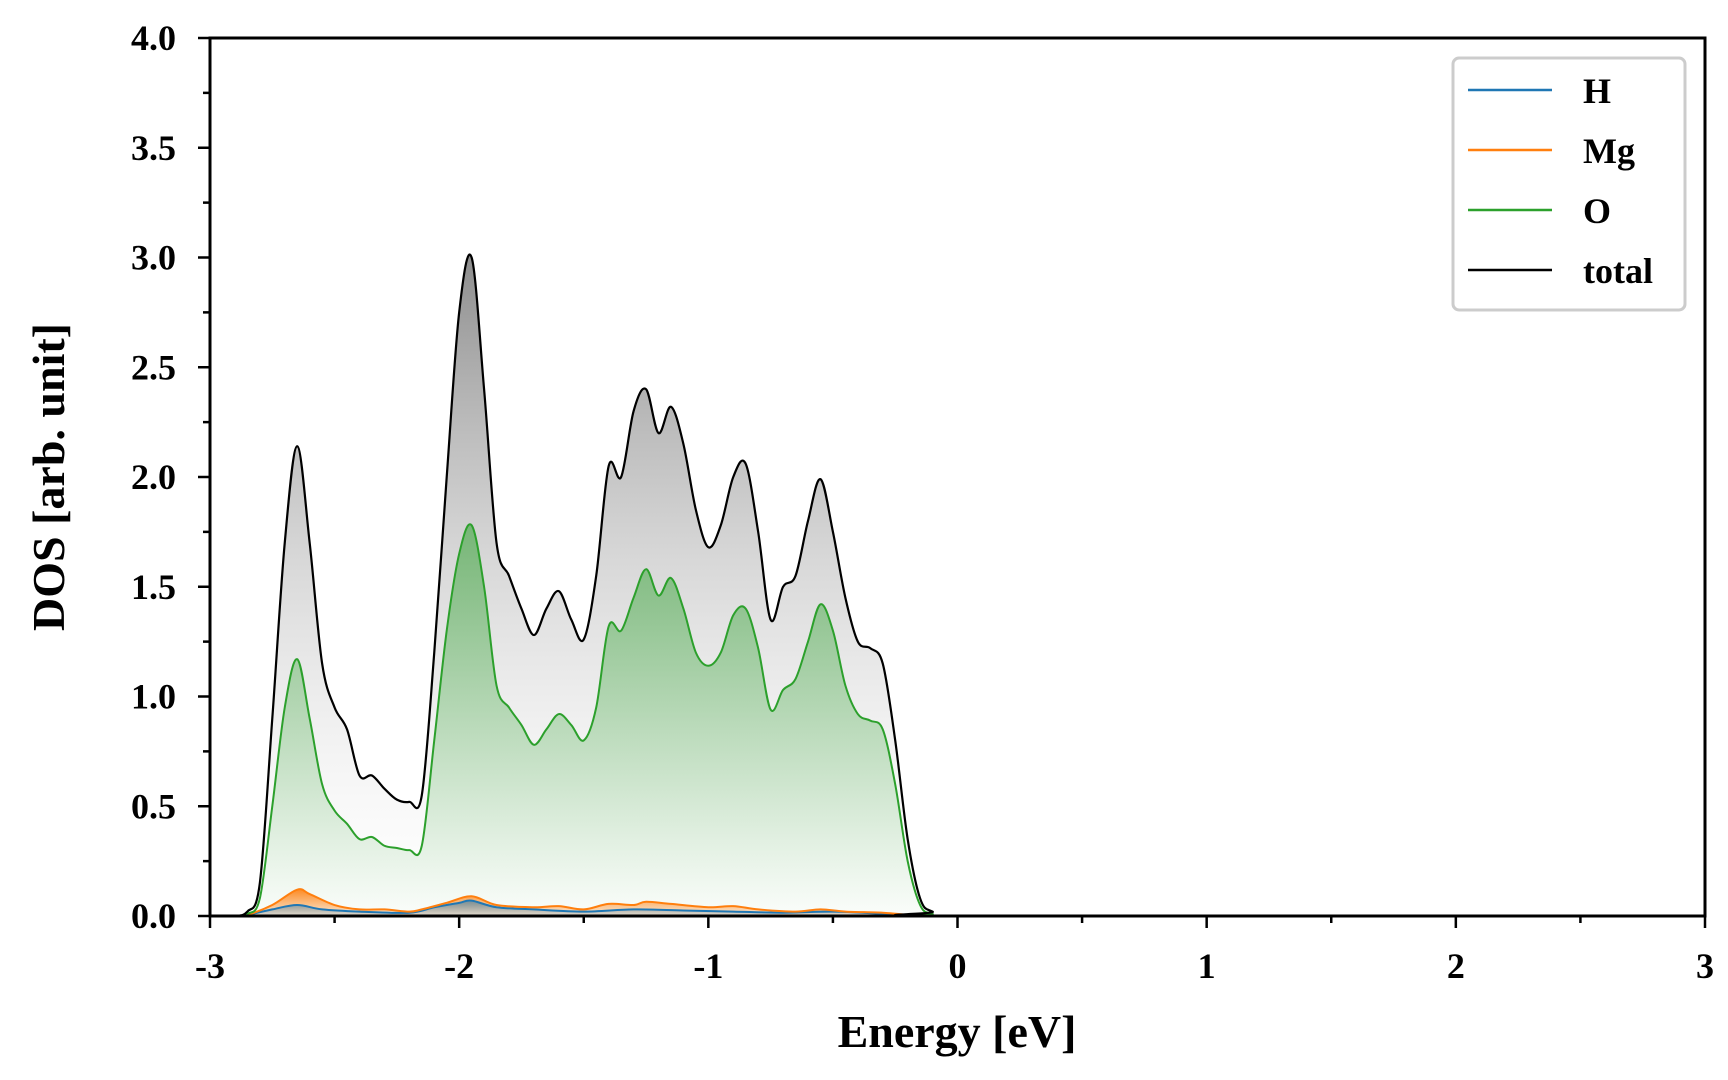 The width and height of the screenshot is (1728, 1080). What do you see at coordinates (957, 907) in the screenshot?
I see `line-h` at bounding box center [957, 907].